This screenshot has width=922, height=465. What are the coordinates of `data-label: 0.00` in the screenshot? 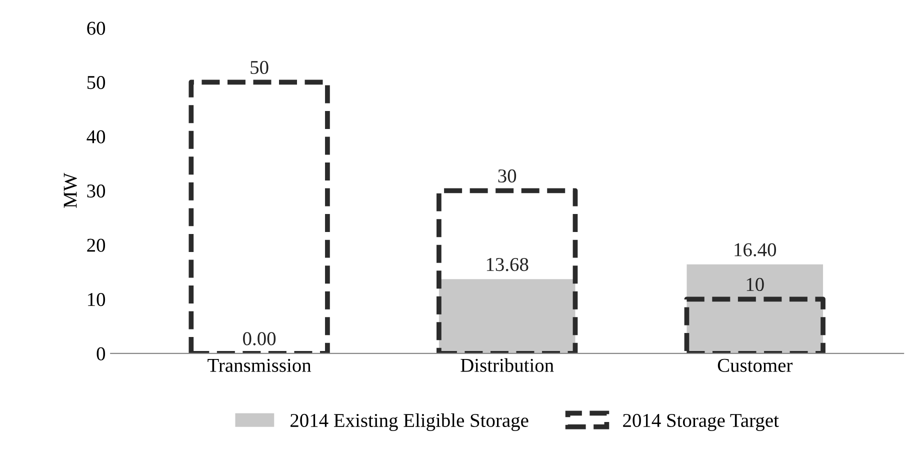 It's located at (259, 339).